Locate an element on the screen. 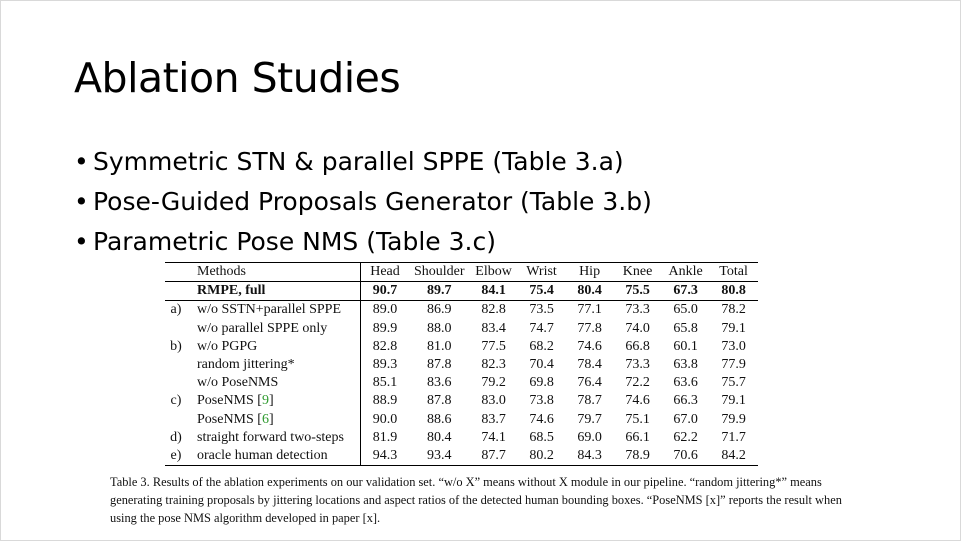 This screenshot has height=541, width=961. value-cell: 93.4 is located at coordinates (439, 456).